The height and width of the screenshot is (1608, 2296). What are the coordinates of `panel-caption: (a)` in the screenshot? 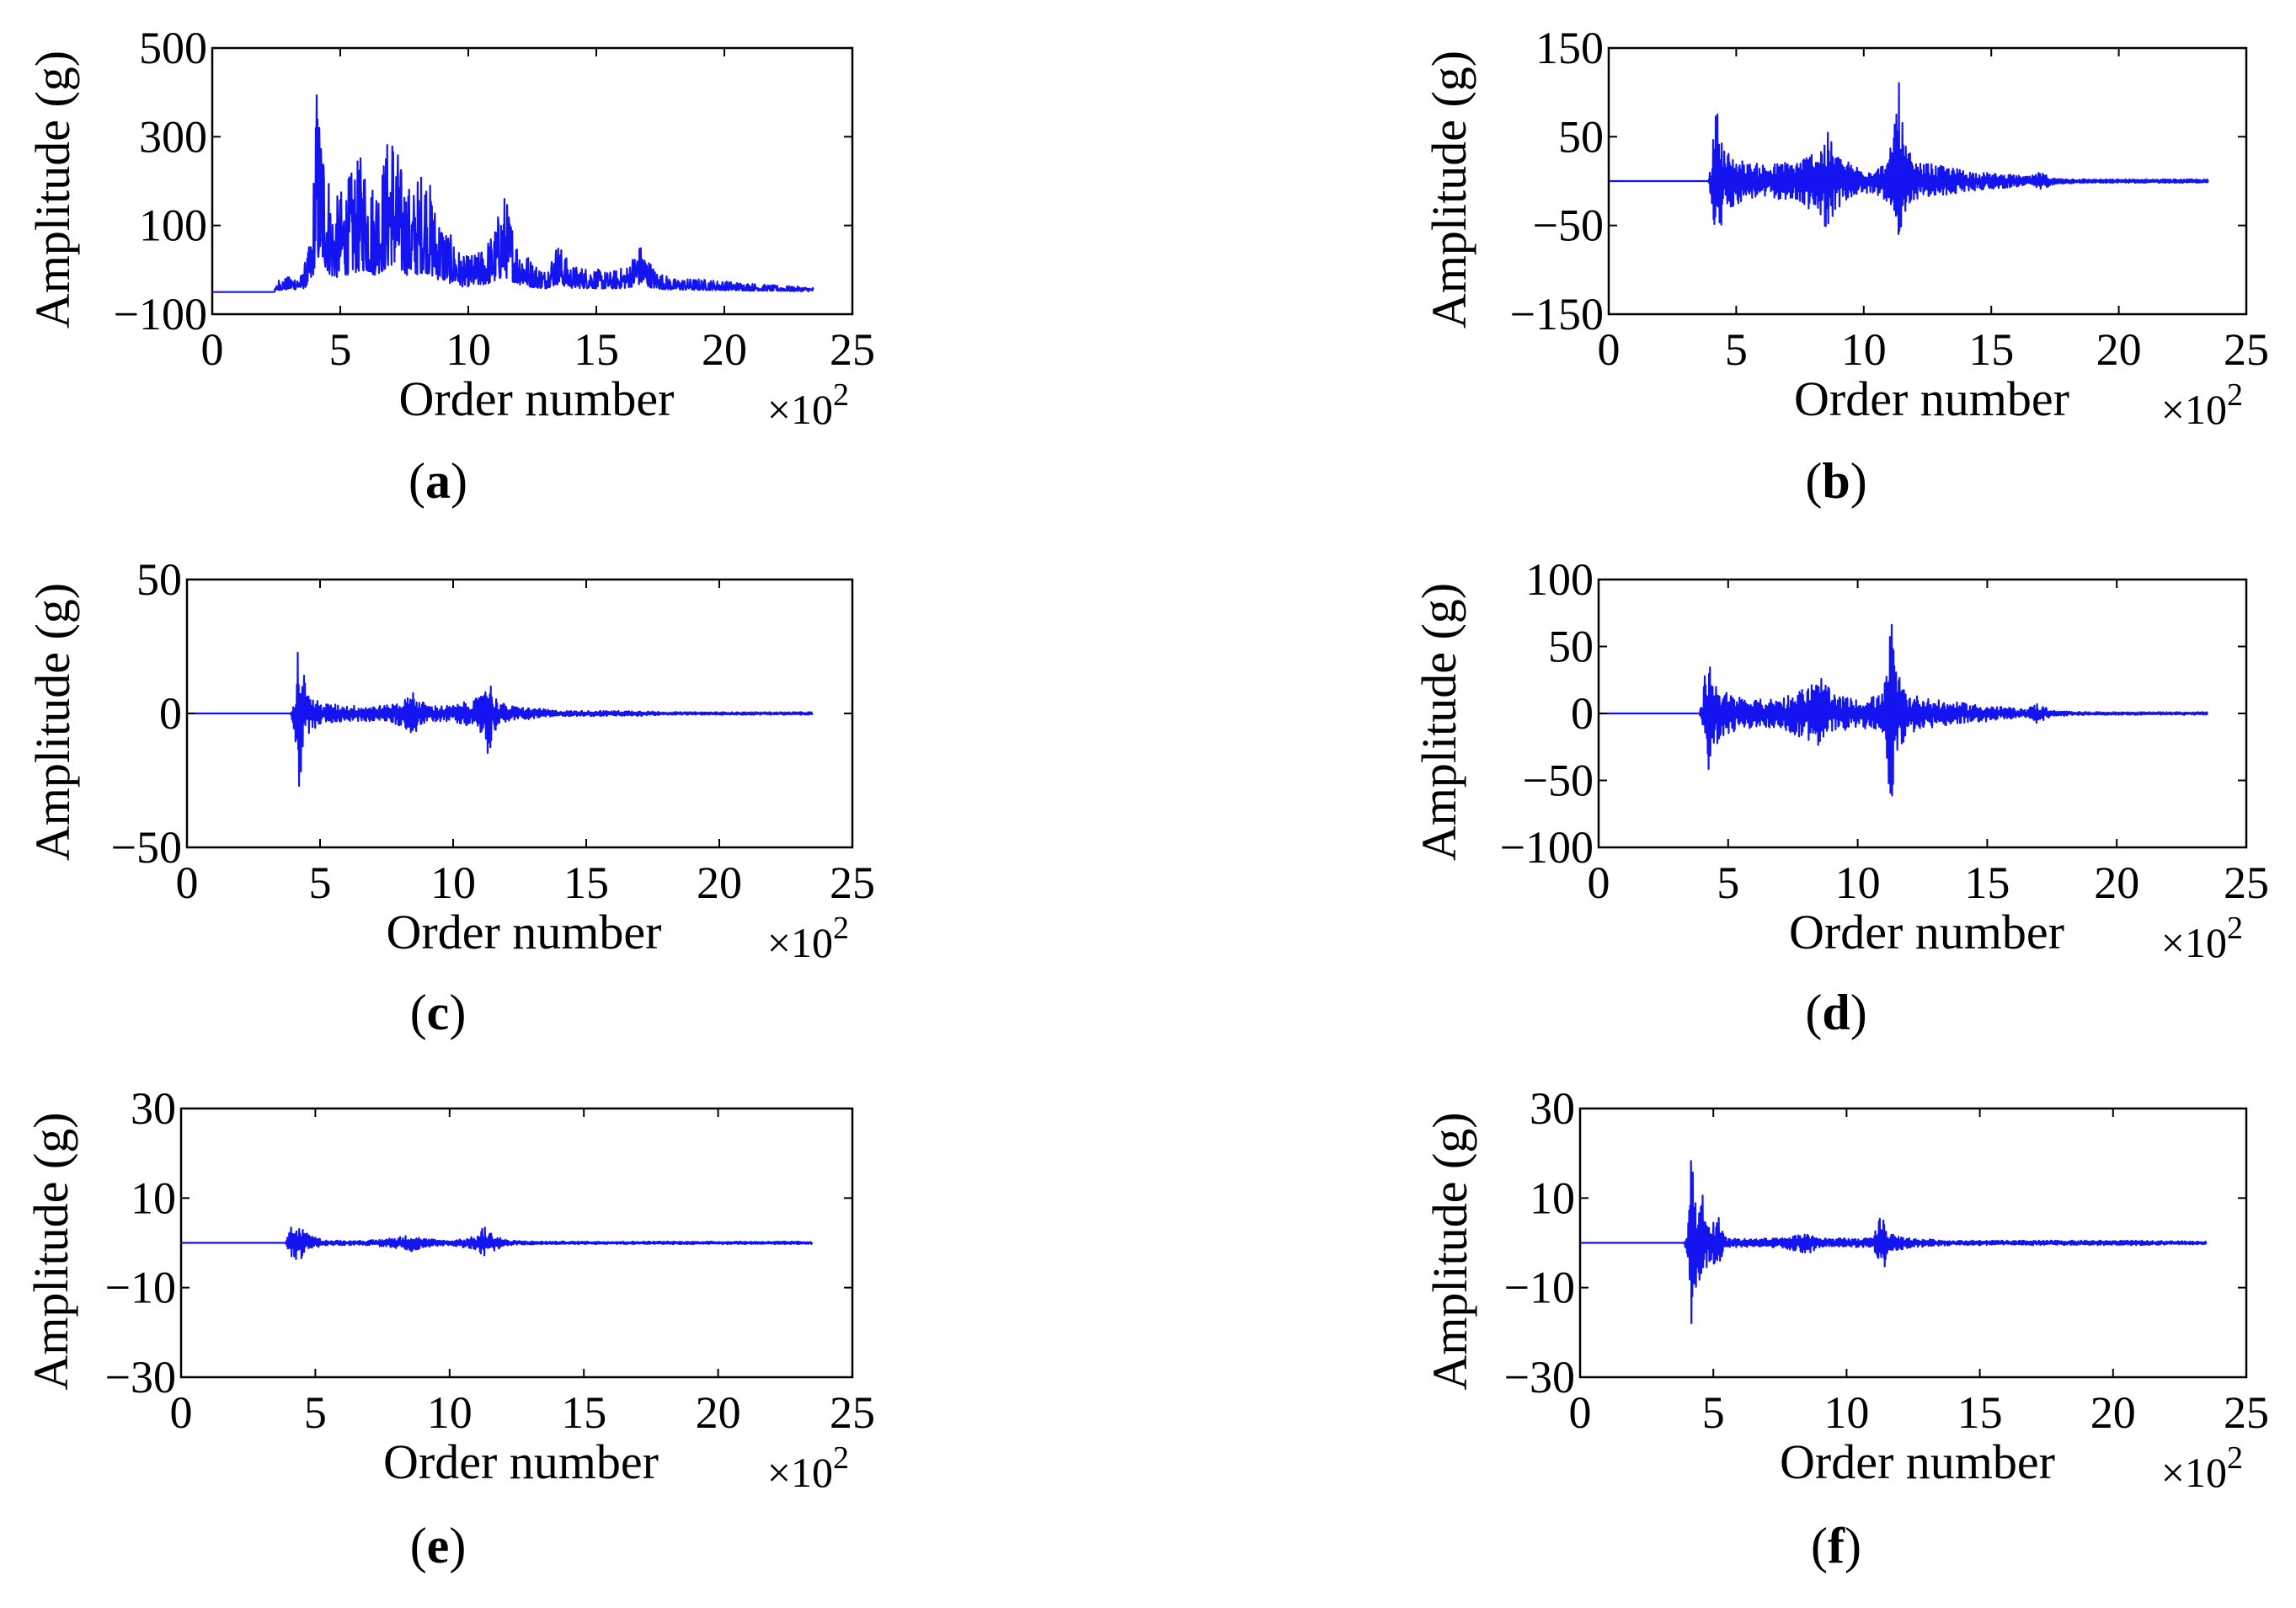 It's located at (437, 481).